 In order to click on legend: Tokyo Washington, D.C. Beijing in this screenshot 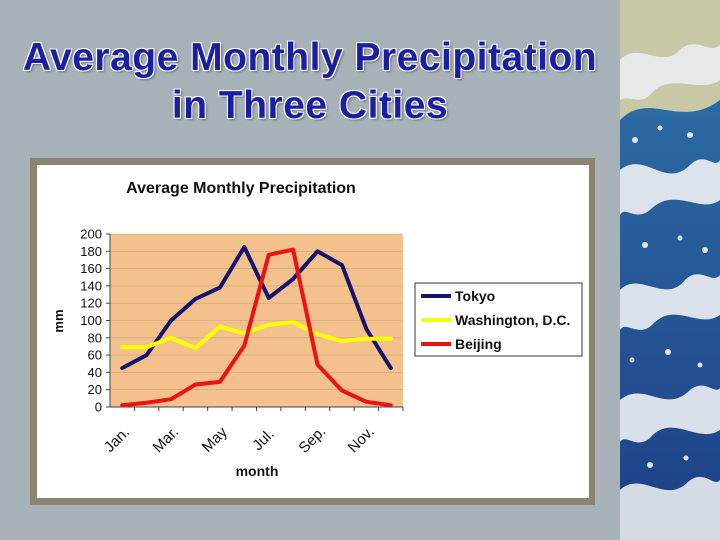, I will do `click(498, 319)`.